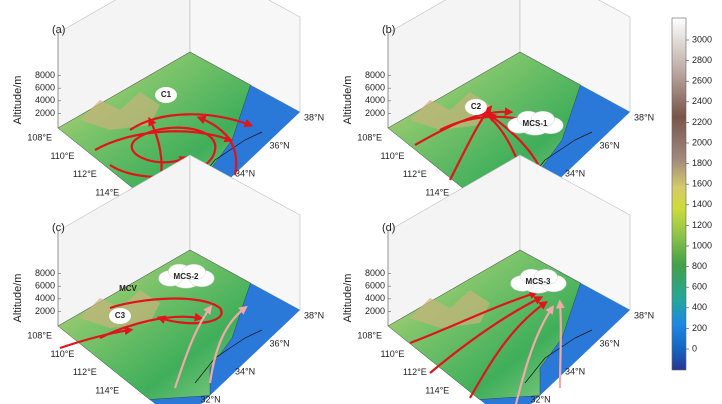 The image size is (722, 404). I want to click on colorbar-tick-label: 1000, so click(702, 245).